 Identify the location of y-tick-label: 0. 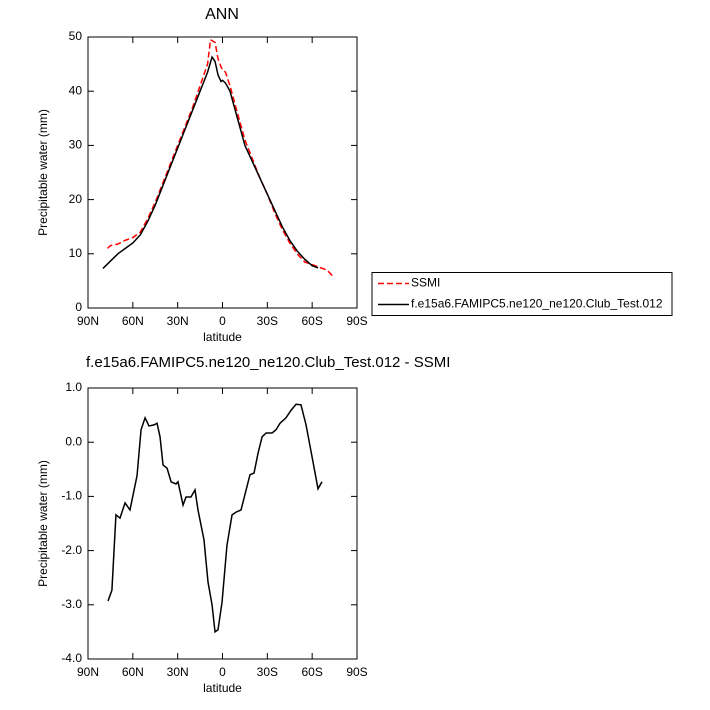
(78, 307).